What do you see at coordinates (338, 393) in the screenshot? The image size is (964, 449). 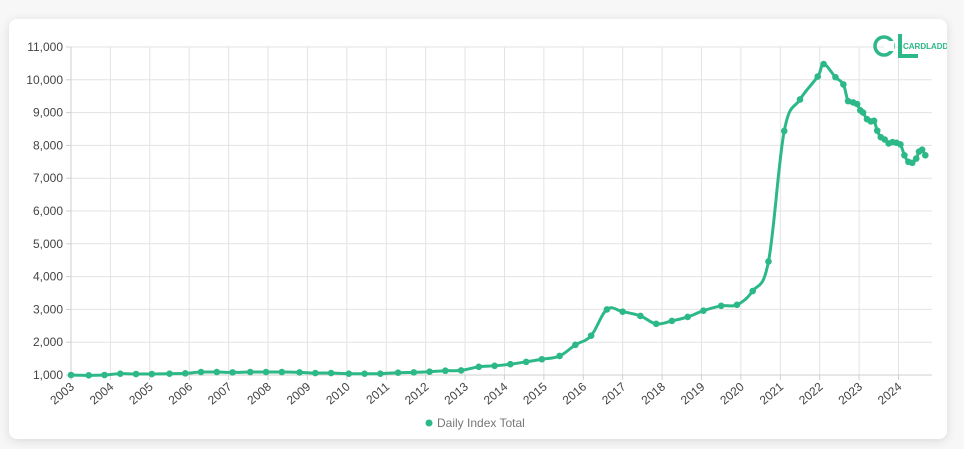 I see `x-tick-label: 2010` at bounding box center [338, 393].